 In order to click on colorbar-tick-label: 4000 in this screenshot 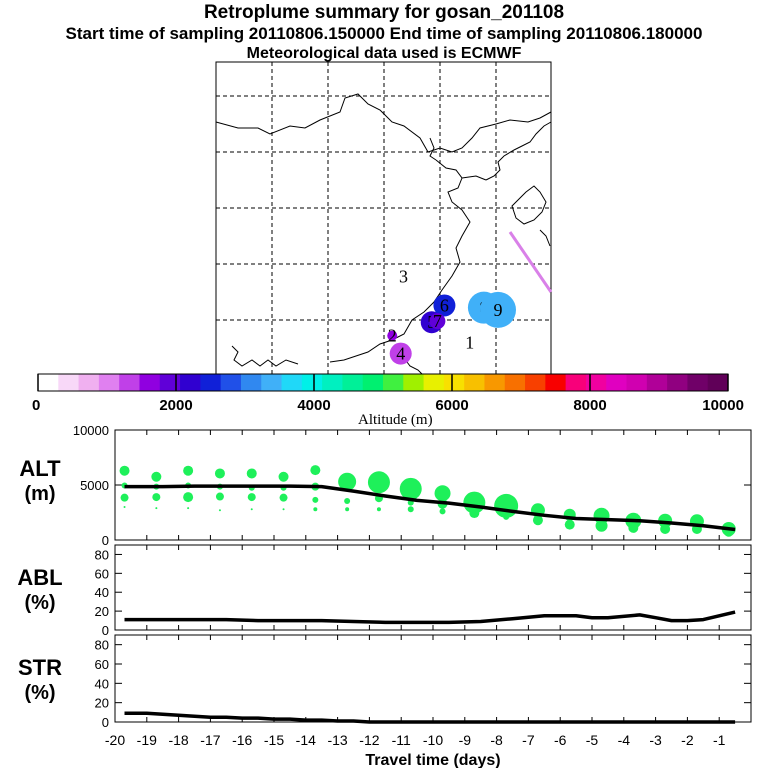, I will do `click(313, 405)`.